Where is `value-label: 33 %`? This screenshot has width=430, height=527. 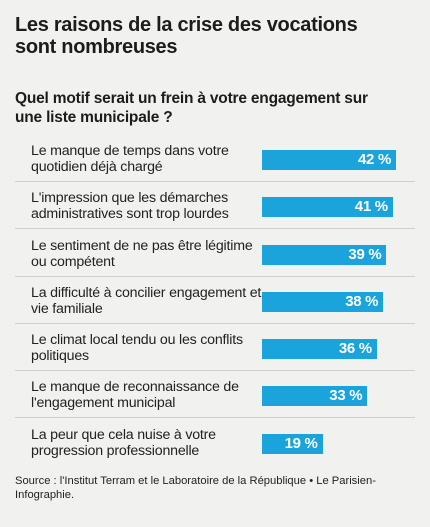
value-label: 33 % is located at coordinates (346, 396).